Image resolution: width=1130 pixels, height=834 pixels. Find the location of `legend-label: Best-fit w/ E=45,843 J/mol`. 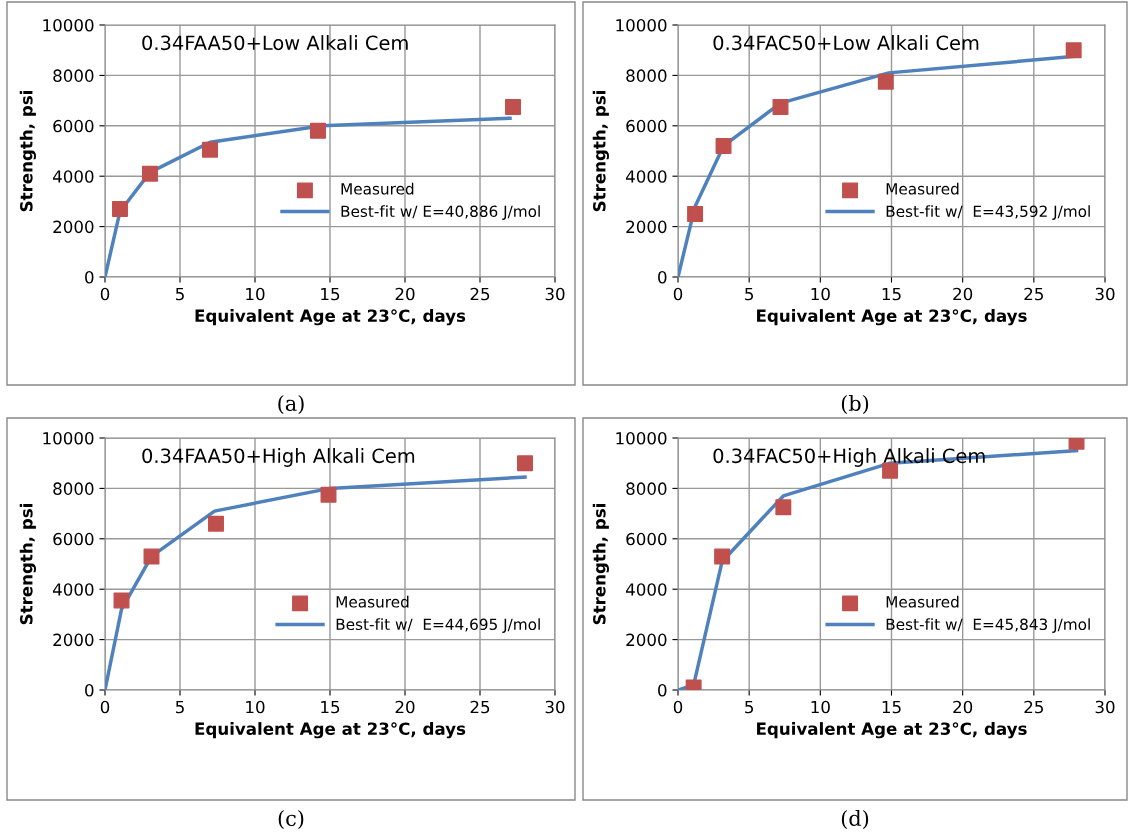

legend-label: Best-fit w/ E=45,843 J/mol is located at coordinates (988, 625).